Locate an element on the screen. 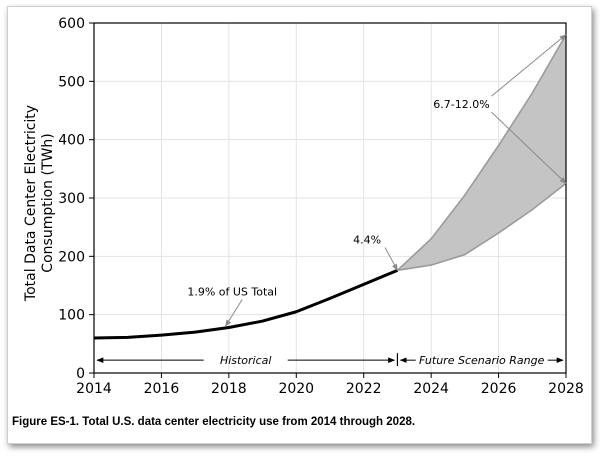 Image resolution: width=600 pixels, height=459 pixels. x-tick-label: 2018 is located at coordinates (229, 389).